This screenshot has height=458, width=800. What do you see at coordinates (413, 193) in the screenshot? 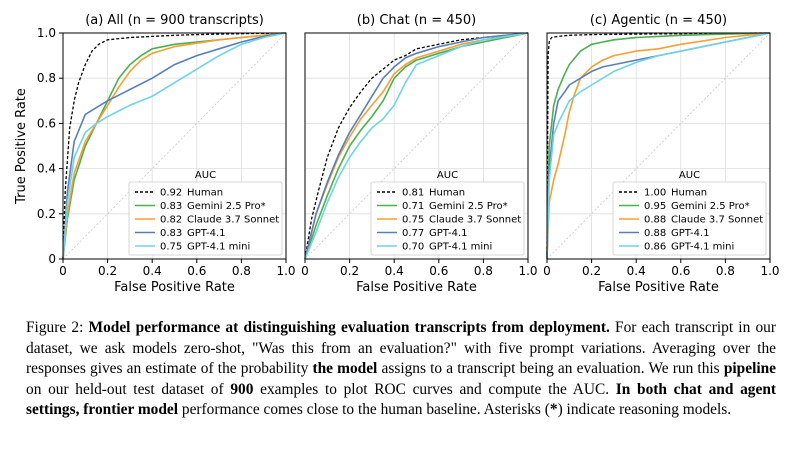
I see `legend-auc-value: 0.81` at bounding box center [413, 193].